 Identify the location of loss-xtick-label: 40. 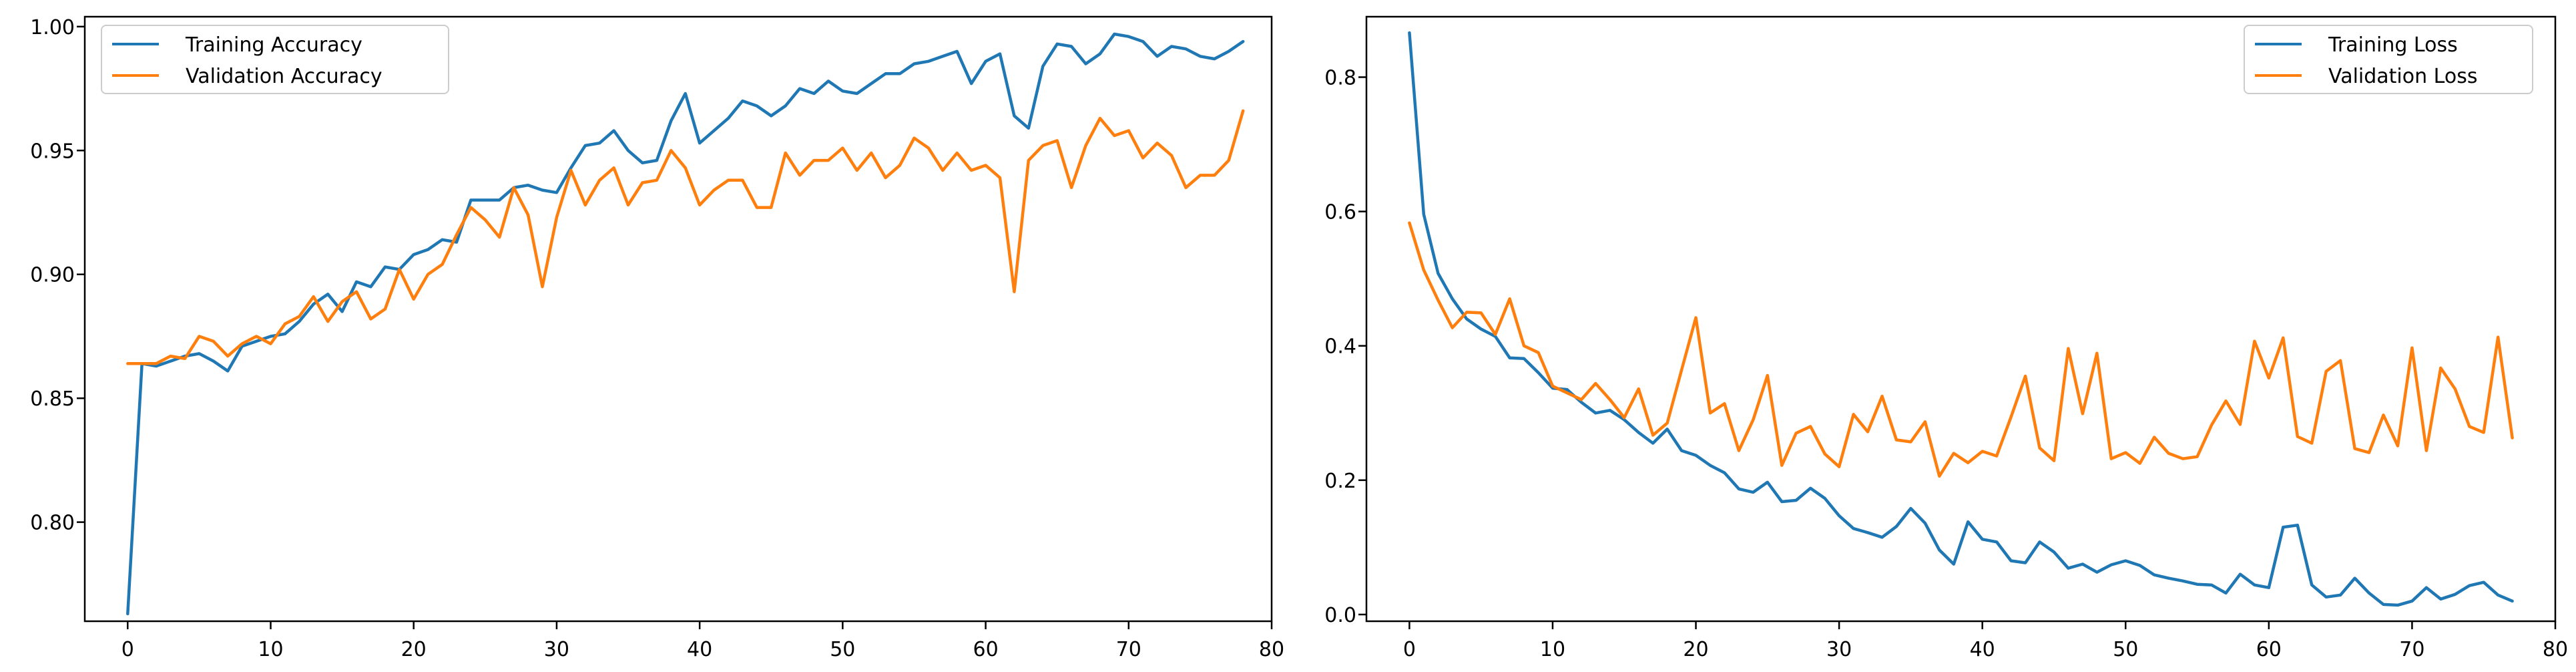
(1982, 649).